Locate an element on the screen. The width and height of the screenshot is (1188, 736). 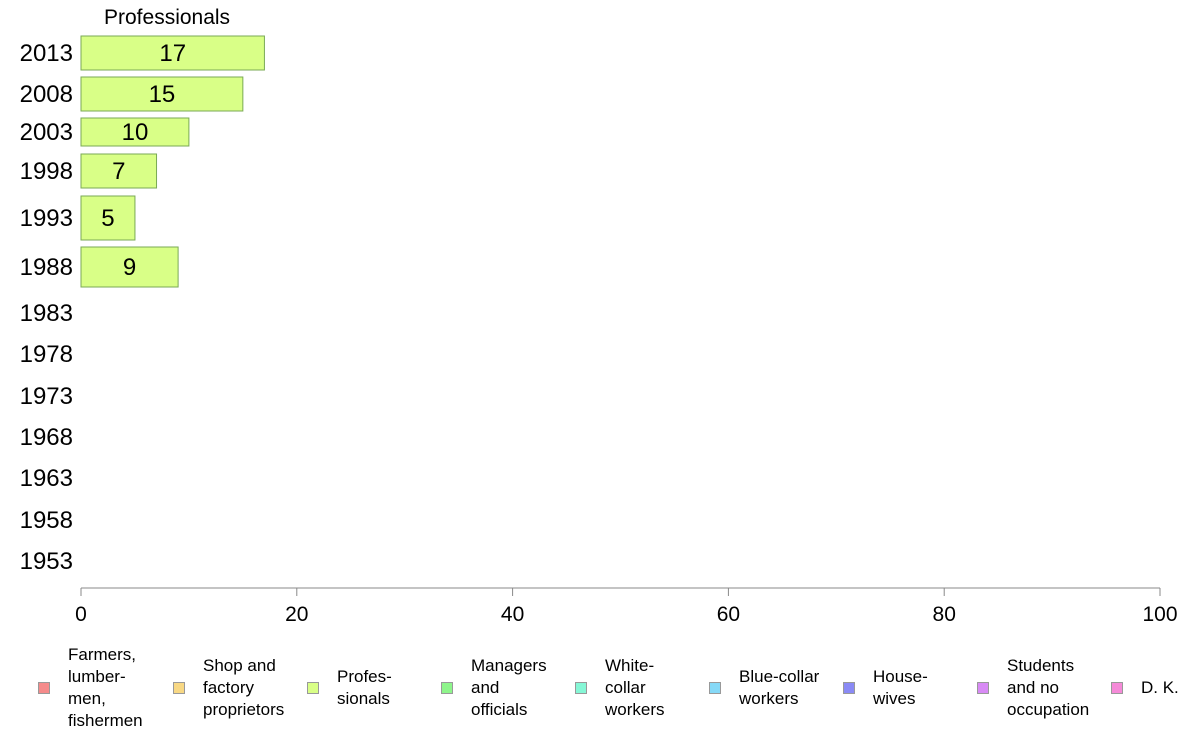
legend-item: Blue-collar workers is located at coordinates (764, 688).